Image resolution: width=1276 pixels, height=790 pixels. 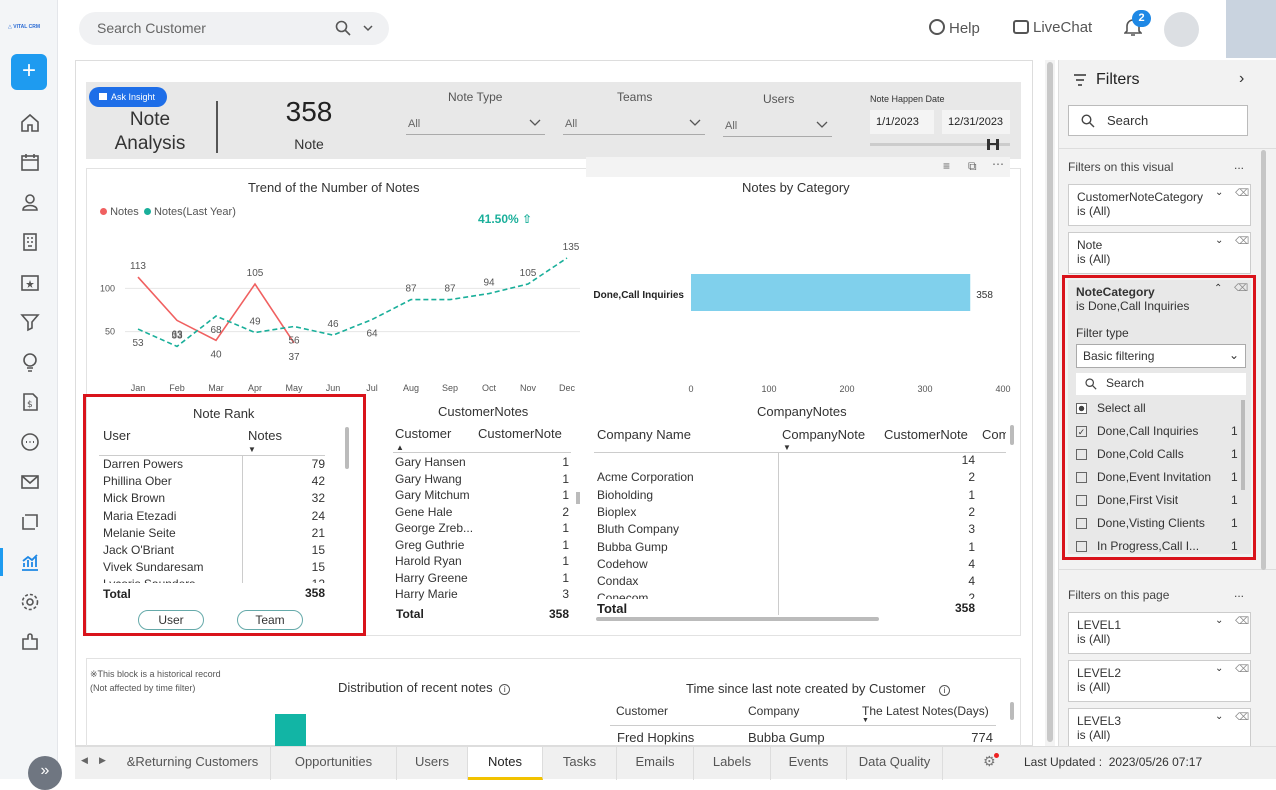 What do you see at coordinates (993, 144) in the screenshot?
I see `date-slider-handle` at bounding box center [993, 144].